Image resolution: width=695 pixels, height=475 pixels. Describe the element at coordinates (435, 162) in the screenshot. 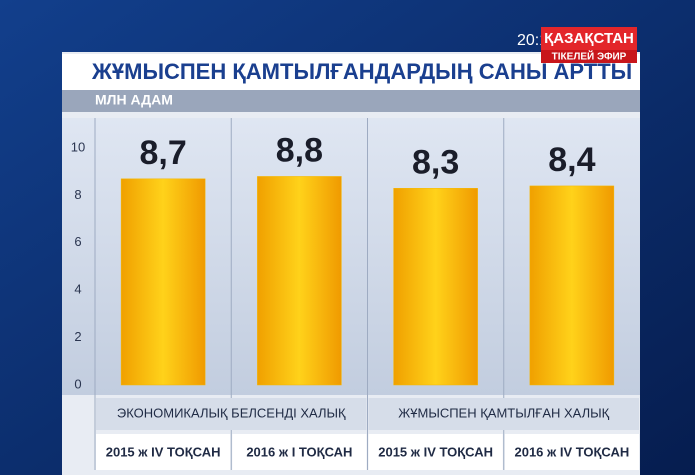

I see `value-label: 8,3` at that location.